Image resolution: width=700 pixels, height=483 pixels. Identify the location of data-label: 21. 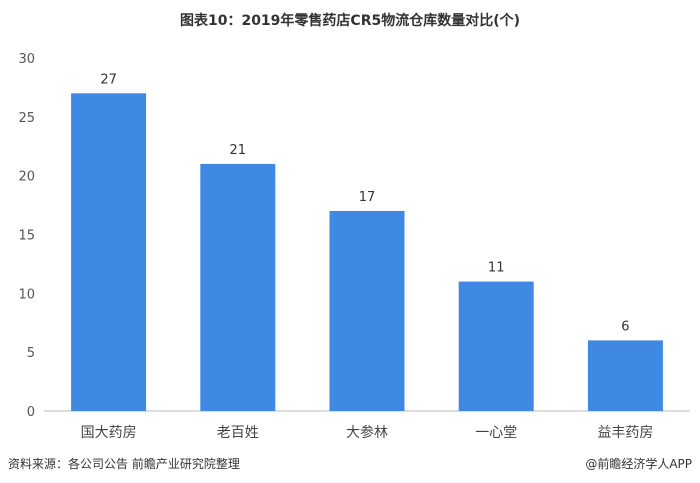
(238, 150).